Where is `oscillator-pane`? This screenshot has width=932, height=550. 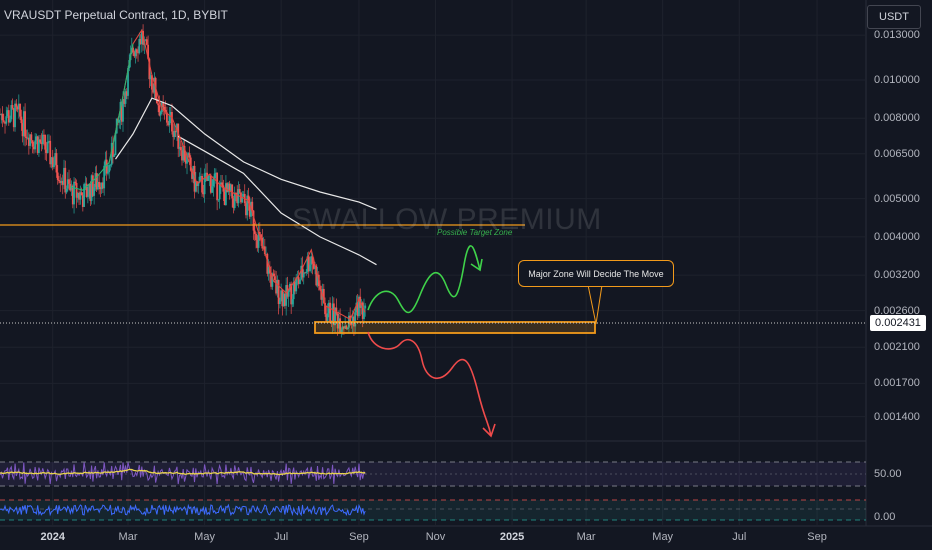 oscillator-pane is located at coordinates (433, 491).